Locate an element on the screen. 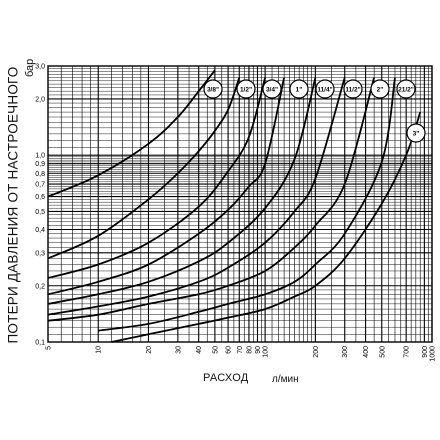 The height and width of the screenshot is (440, 440). series-label-9: 3" is located at coordinates (416, 133).